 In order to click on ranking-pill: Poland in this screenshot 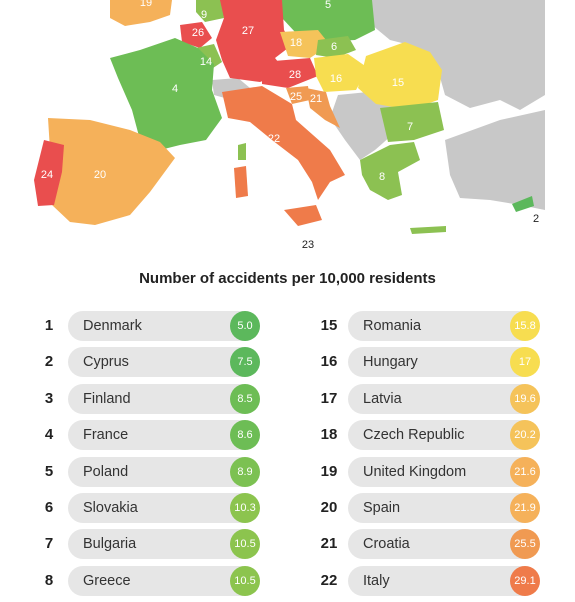, I will do `click(163, 471)`.